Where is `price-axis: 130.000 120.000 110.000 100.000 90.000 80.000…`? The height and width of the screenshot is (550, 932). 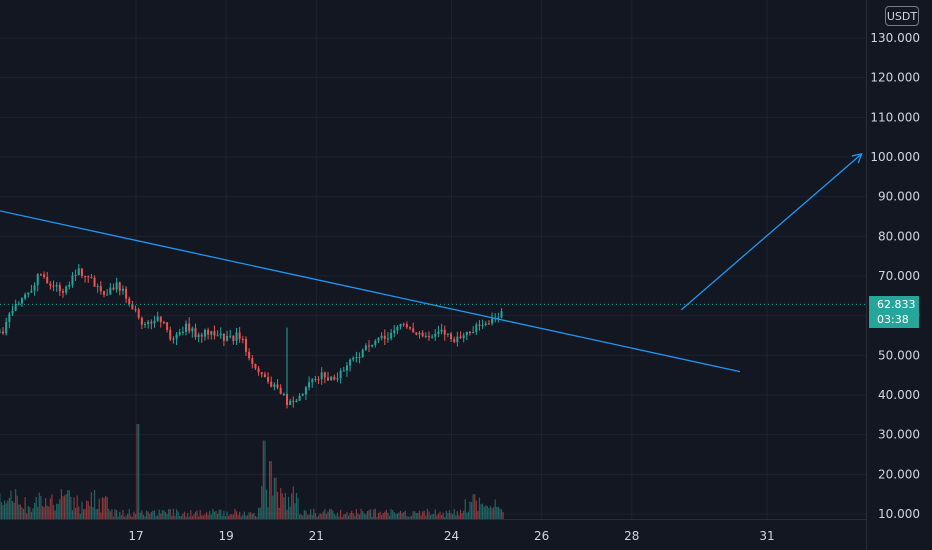
price-axis: 130.000 120.000 110.000 100.000 90.000 80.000… is located at coordinates (895, 276).